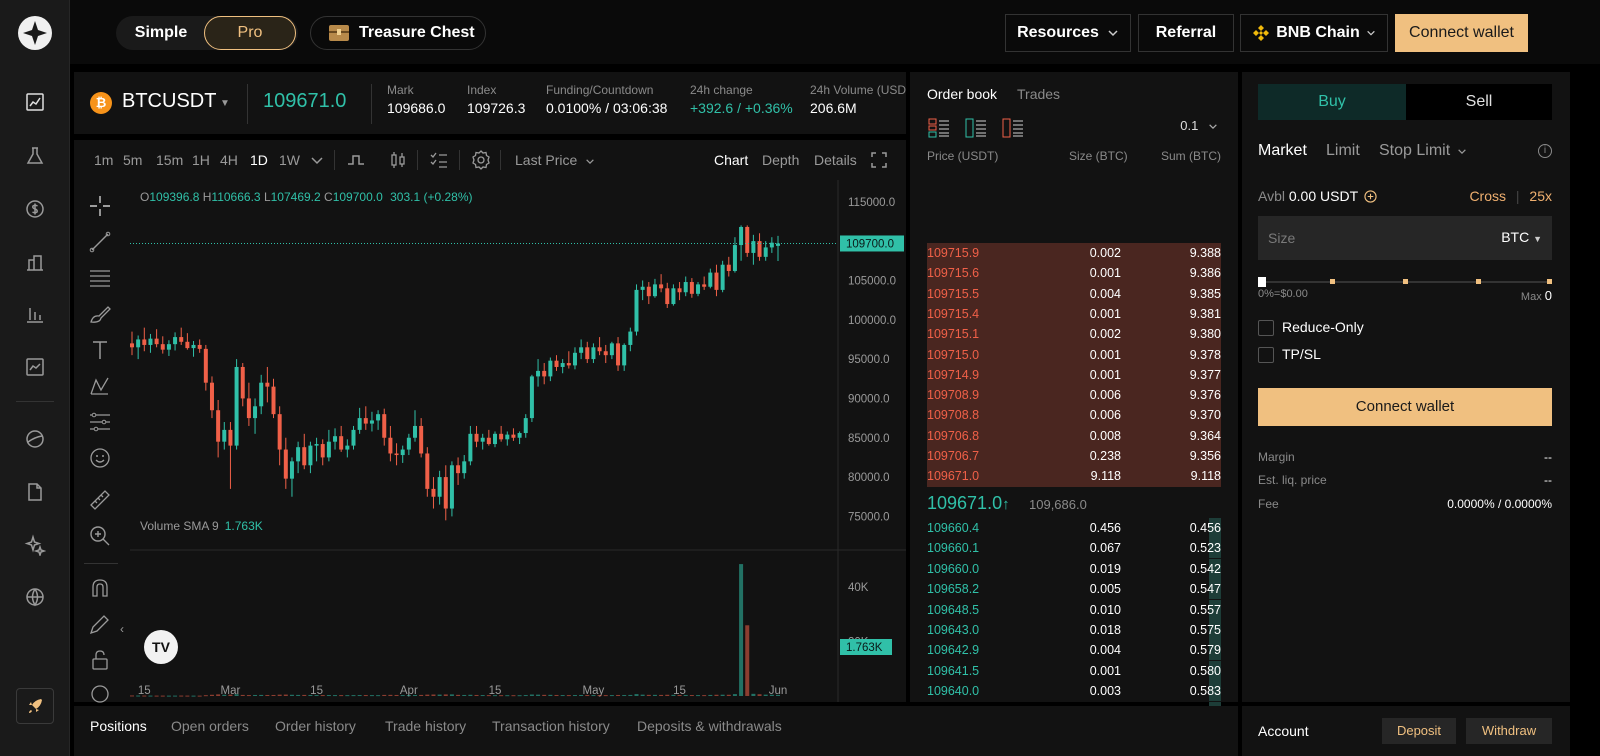  I want to click on ask-row: 109715.5 0.004 9.385, so click(1074, 294).